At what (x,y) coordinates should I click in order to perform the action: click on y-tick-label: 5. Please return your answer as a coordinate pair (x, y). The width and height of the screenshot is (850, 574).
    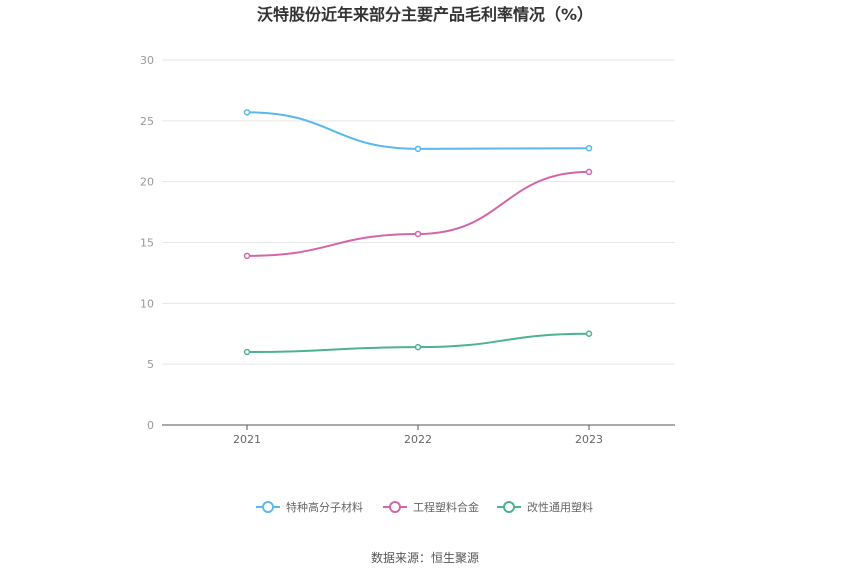
    Looking at the image, I should click on (150, 364).